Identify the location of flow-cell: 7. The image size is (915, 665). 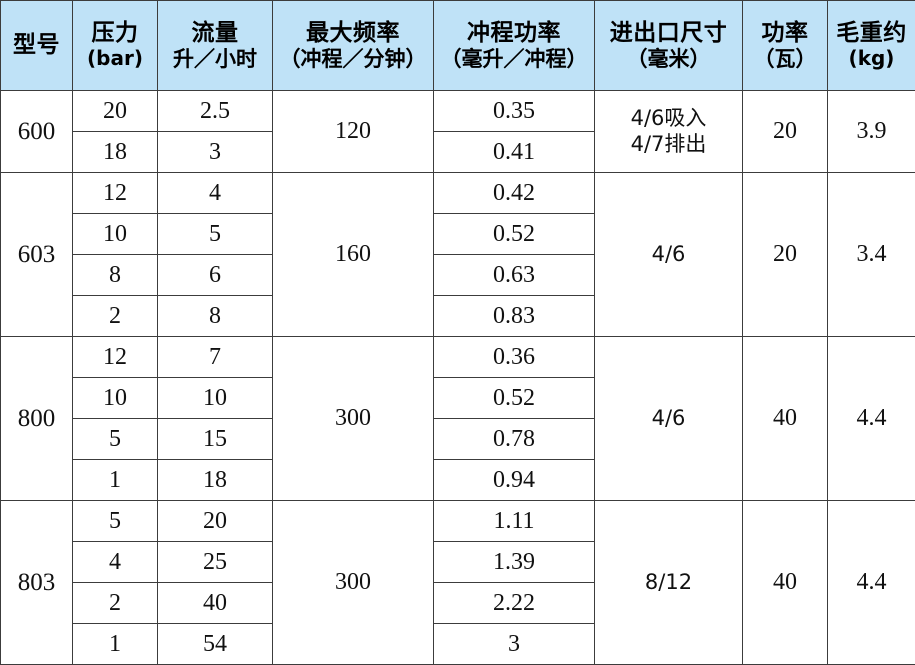
(215, 357).